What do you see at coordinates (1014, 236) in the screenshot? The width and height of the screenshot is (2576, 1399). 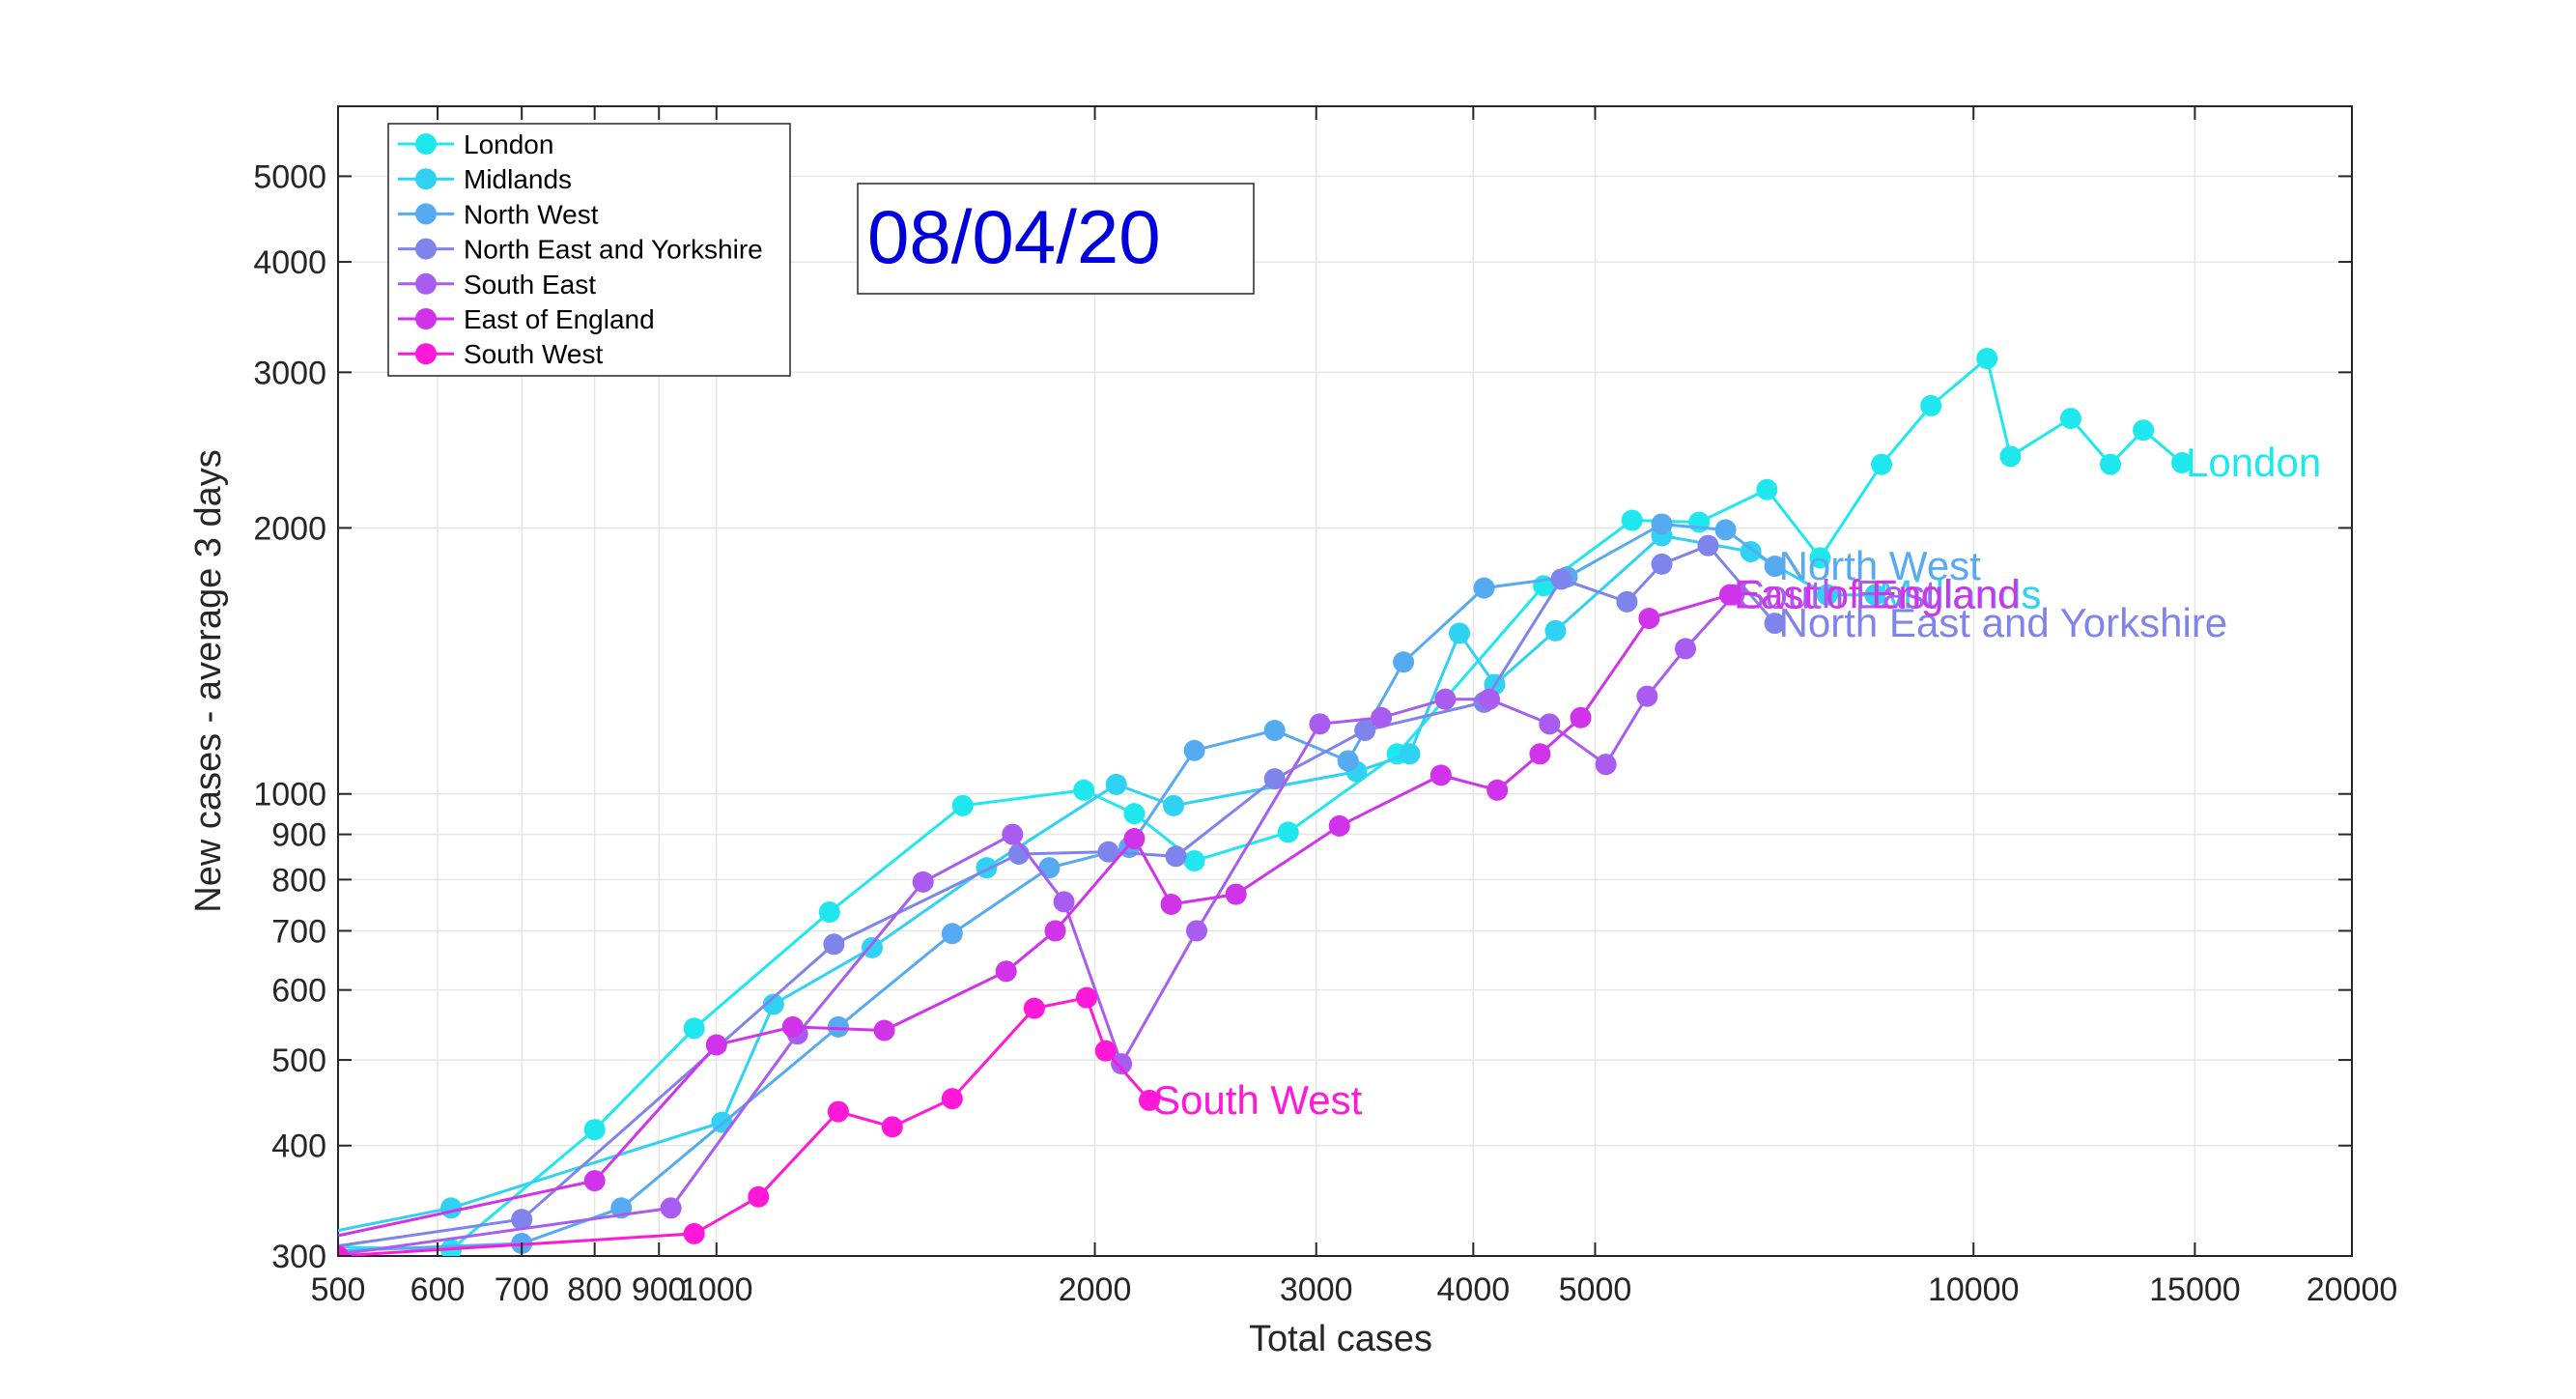 I see `date-text: 08/04/20` at bounding box center [1014, 236].